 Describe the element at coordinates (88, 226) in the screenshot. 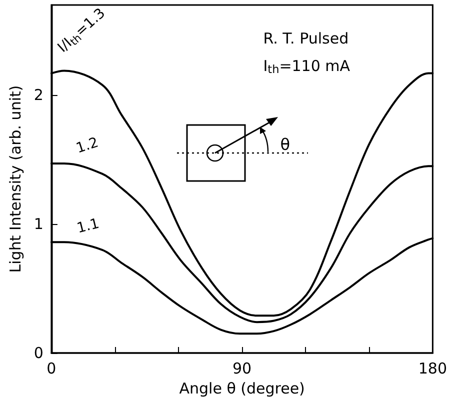

I see `text: 1.1` at that location.